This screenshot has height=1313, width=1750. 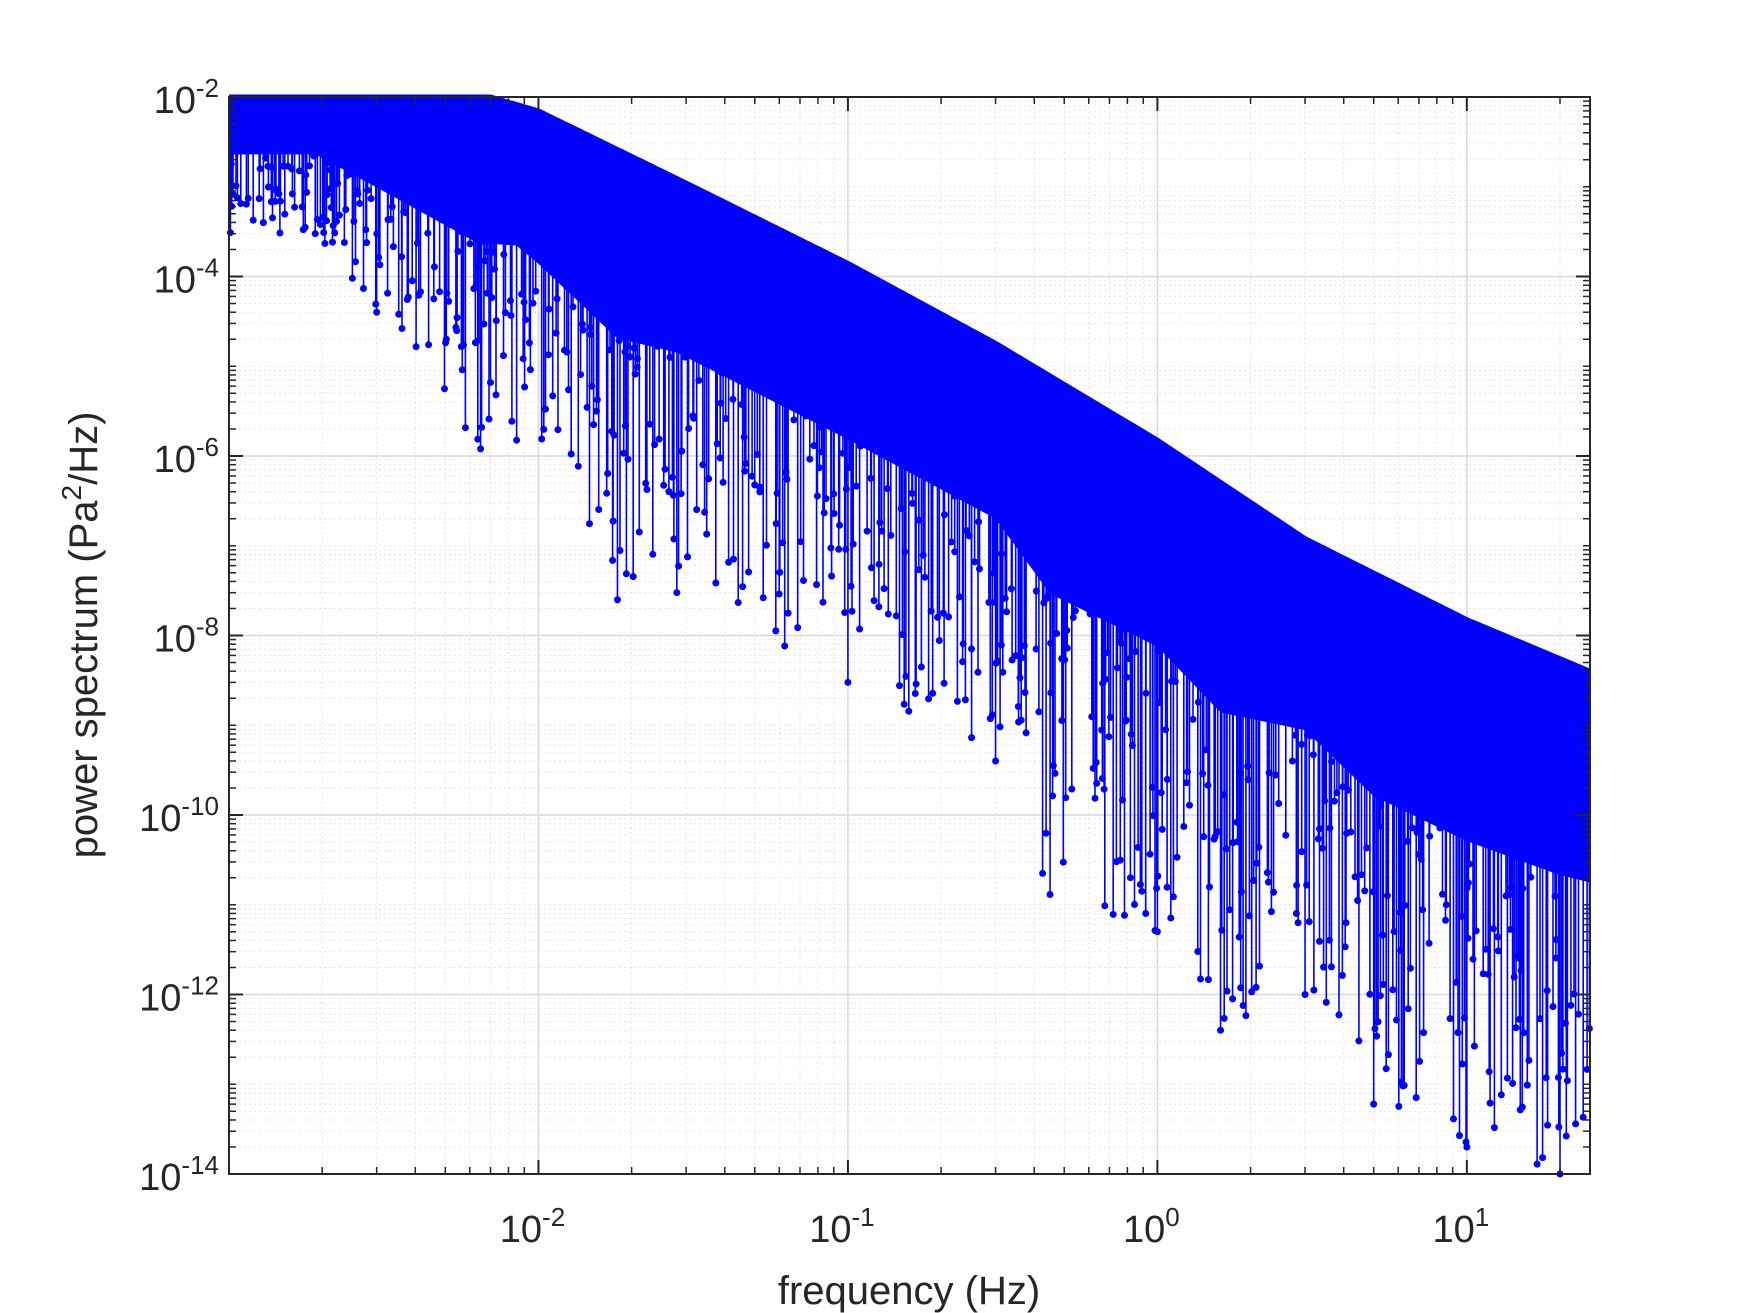 What do you see at coordinates (81, 635) in the screenshot?
I see `y-axis-label: power spectrum (Pa2/Hz)` at bounding box center [81, 635].